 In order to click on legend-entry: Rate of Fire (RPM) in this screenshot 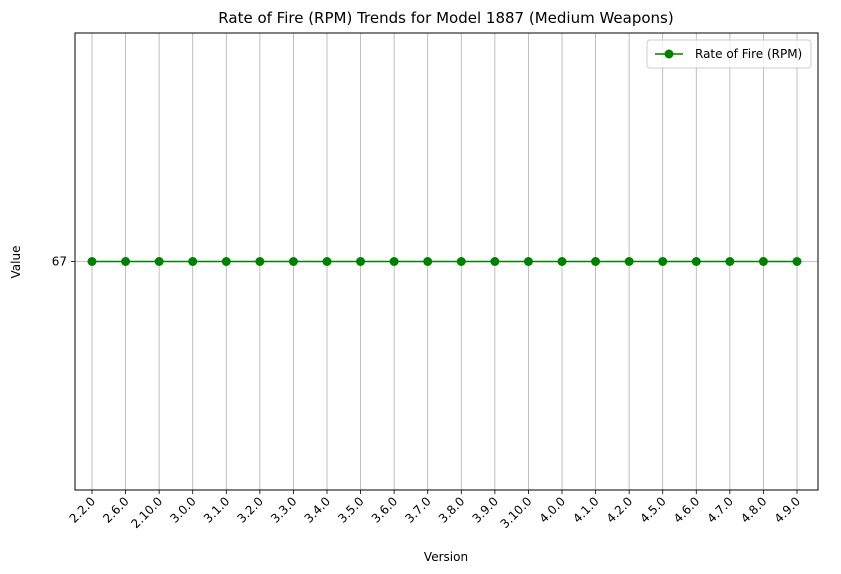, I will do `click(748, 54)`.